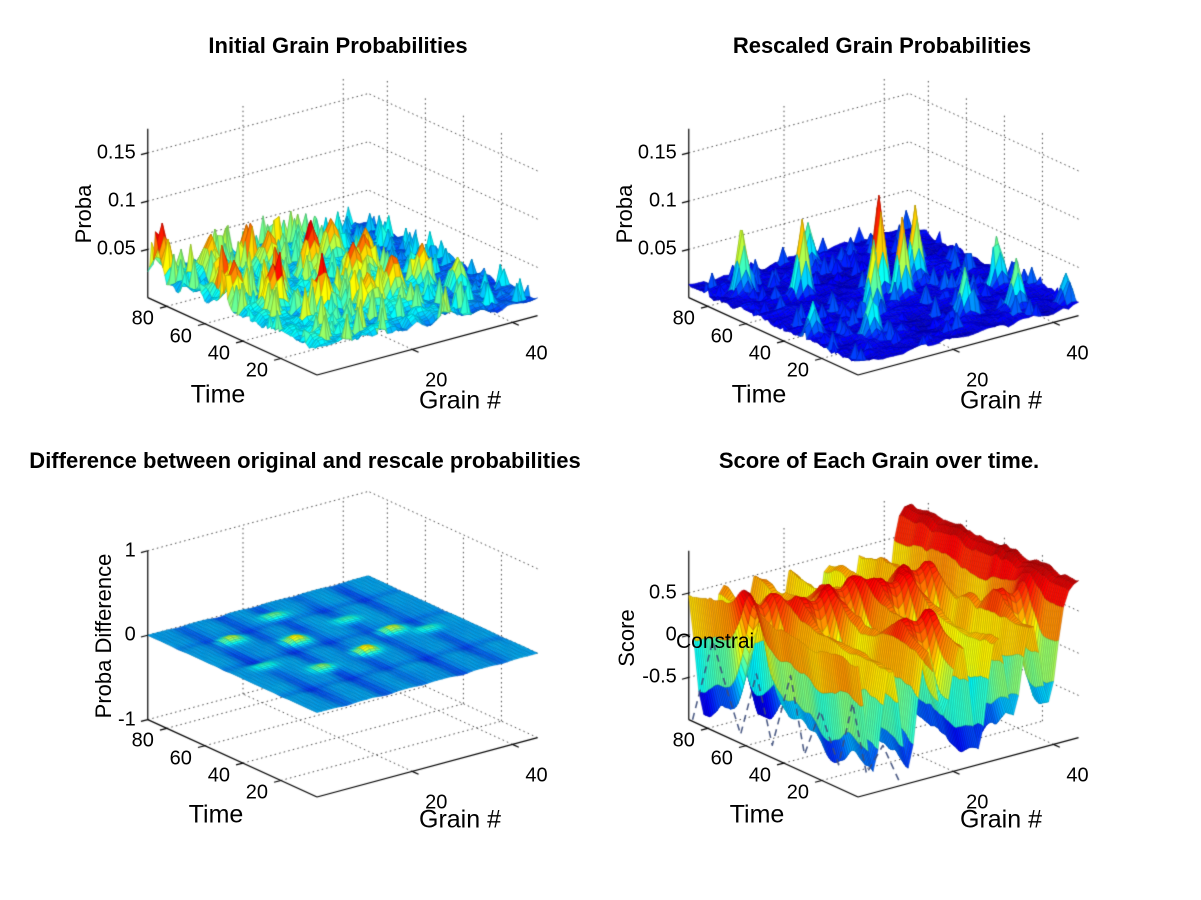 This screenshot has height=900, width=1201. What do you see at coordinates (662, 592) in the screenshot?
I see `z-tick-label: 0.5` at bounding box center [662, 592].